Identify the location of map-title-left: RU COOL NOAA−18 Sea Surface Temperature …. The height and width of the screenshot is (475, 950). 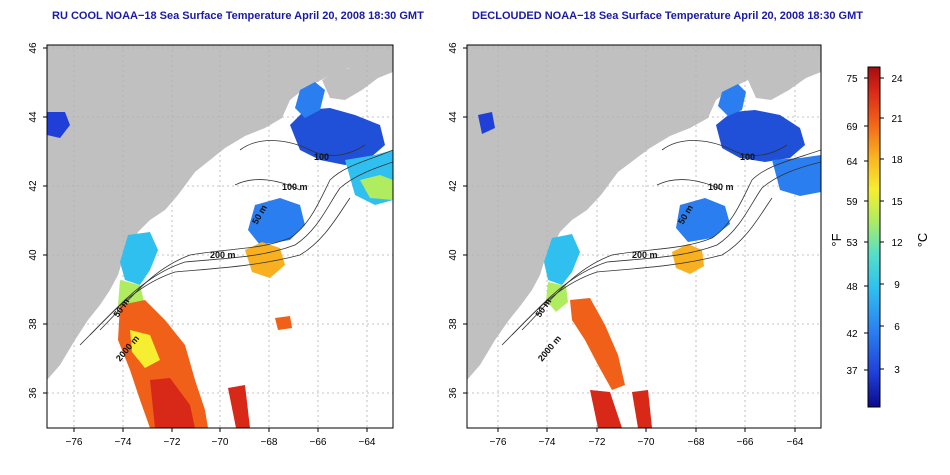
(238, 16).